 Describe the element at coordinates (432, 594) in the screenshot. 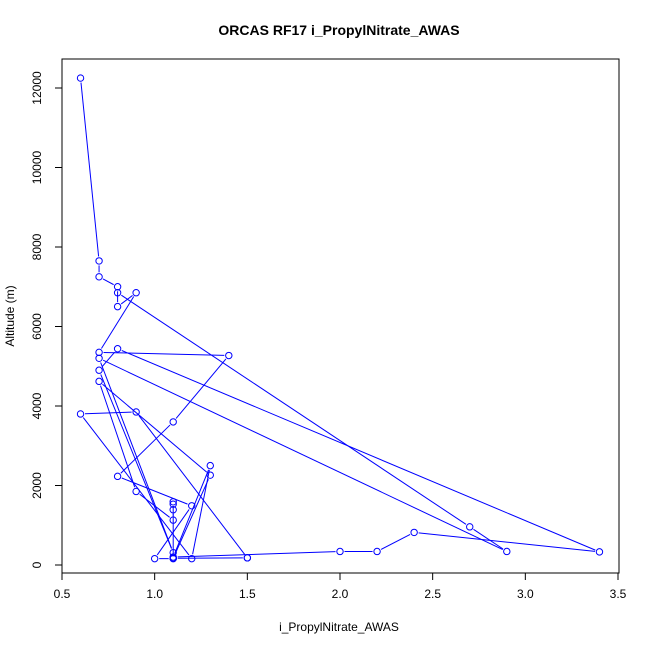

I see `x-tick-label: 2.5` at that location.